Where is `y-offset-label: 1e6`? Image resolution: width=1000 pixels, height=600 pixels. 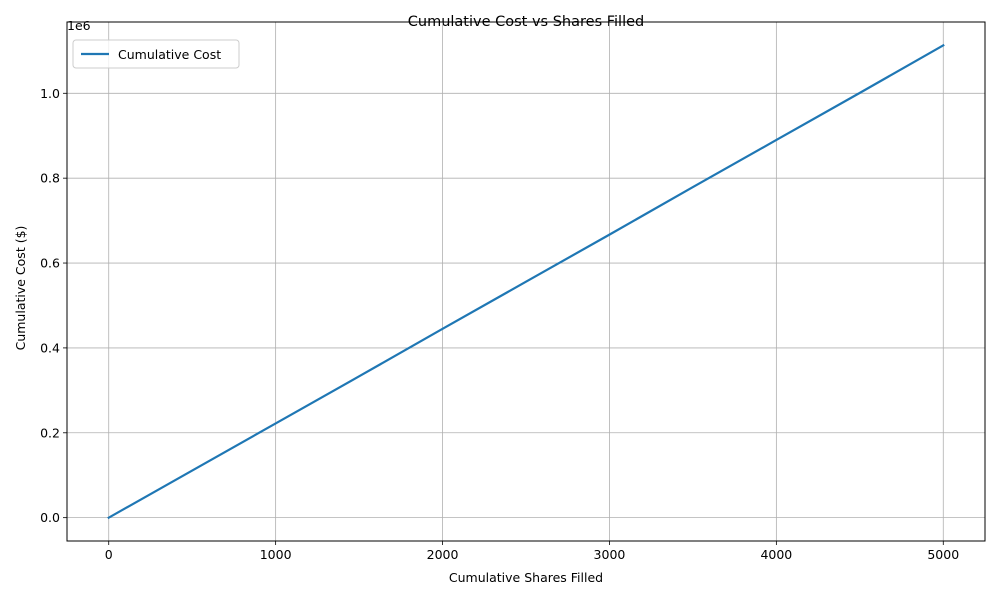
y-offset-label: 1e6 is located at coordinates (79, 25).